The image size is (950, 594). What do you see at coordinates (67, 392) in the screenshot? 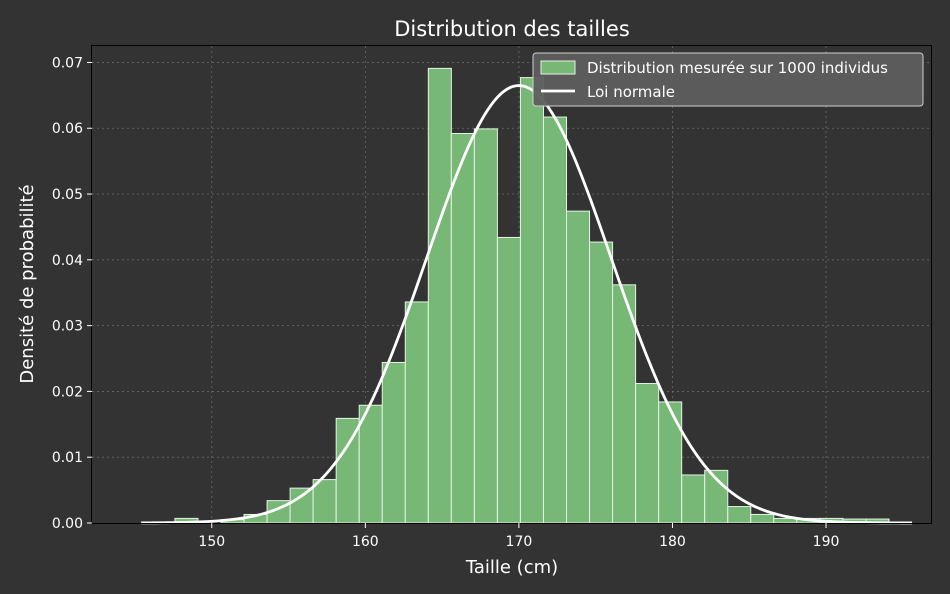
I see `y-tick-label: 0.02` at bounding box center [67, 392].